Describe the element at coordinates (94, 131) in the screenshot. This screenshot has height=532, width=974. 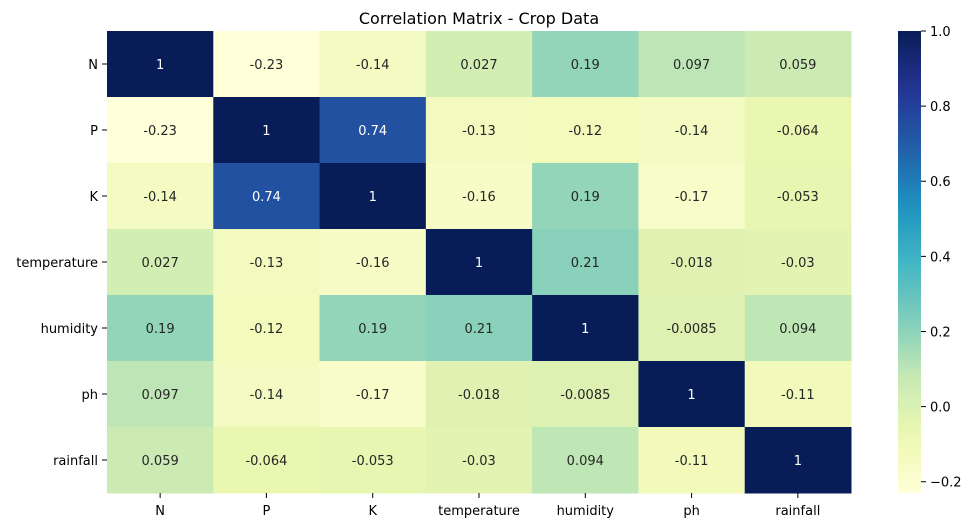
I see `y-tick-label: P` at that location.